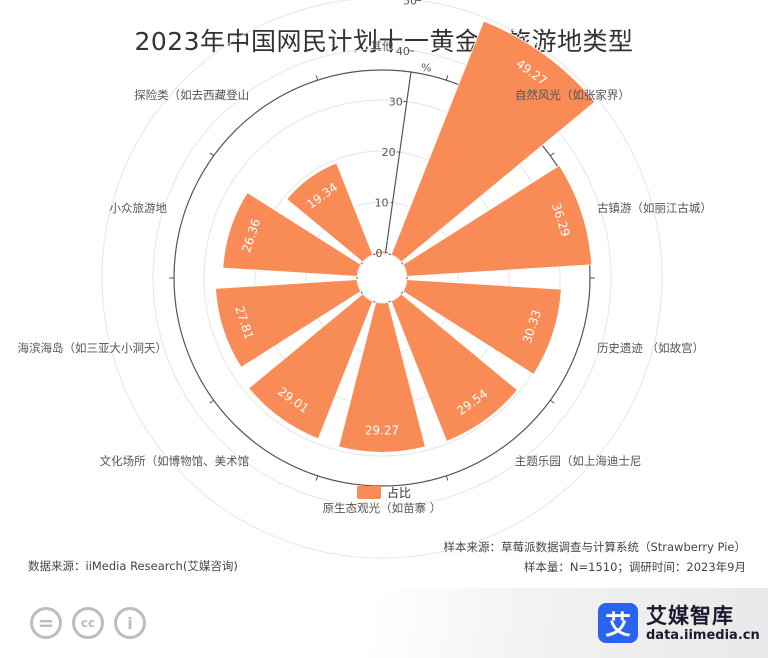  Describe the element at coordinates (93, 348) in the screenshot. I see `category-label: 海滨海岛（如三亚大小洞天）` at that location.